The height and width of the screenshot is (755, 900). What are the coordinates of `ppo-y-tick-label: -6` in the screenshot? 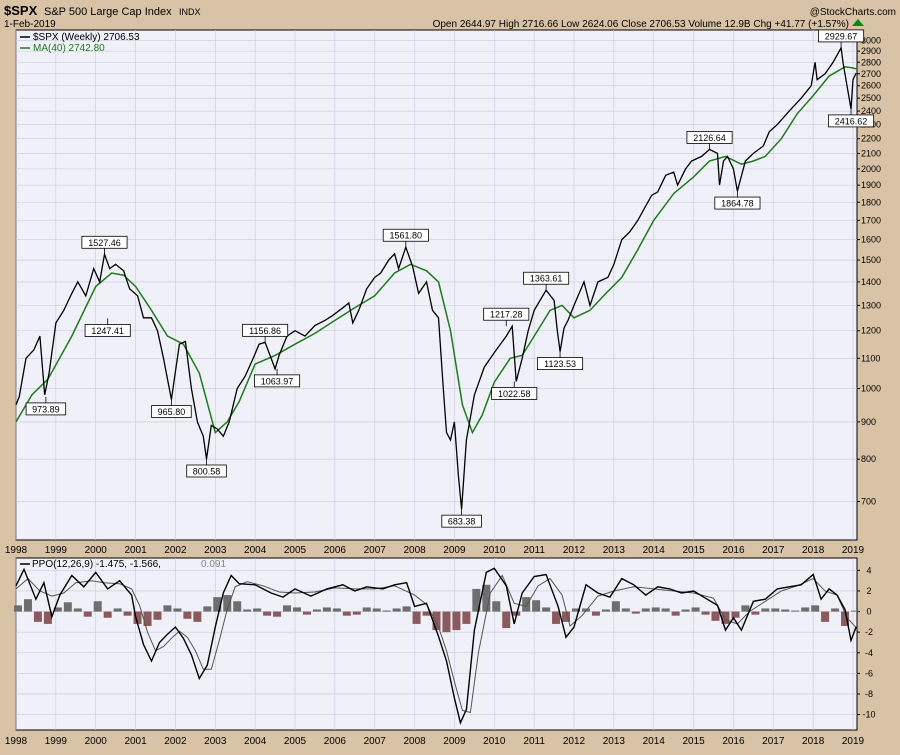 It's located at (869, 673).